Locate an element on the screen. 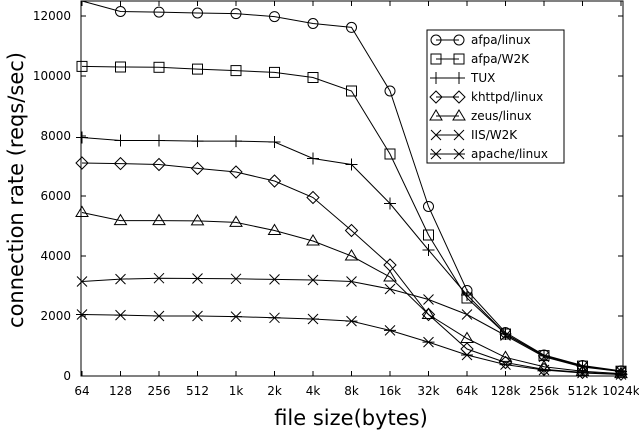  y-tick-label: 12000 is located at coordinates (52, 16).